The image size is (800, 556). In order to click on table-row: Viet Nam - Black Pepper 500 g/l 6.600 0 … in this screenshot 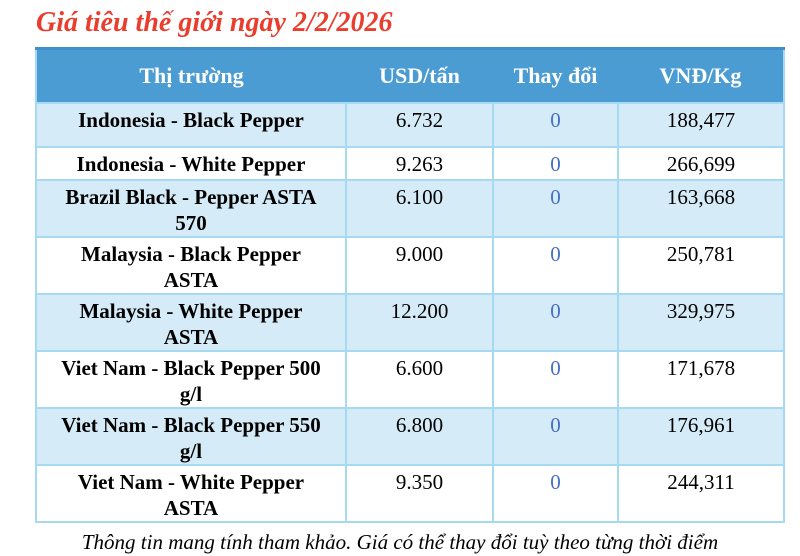, I will do `click(410, 379)`.